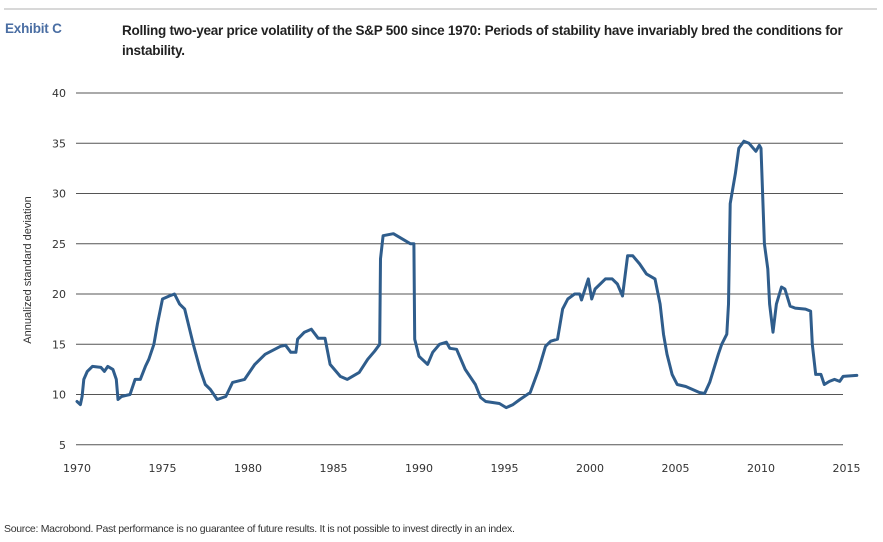 This screenshot has width=883, height=542. Describe the element at coordinates (28, 269) in the screenshot. I see `y-axis-label: Annualized standard deviation` at that location.